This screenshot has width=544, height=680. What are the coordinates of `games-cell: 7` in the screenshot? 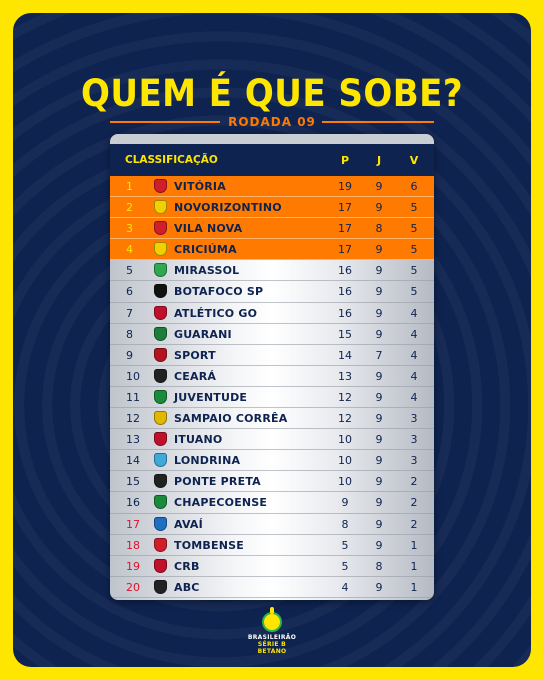 It's located at (379, 355).